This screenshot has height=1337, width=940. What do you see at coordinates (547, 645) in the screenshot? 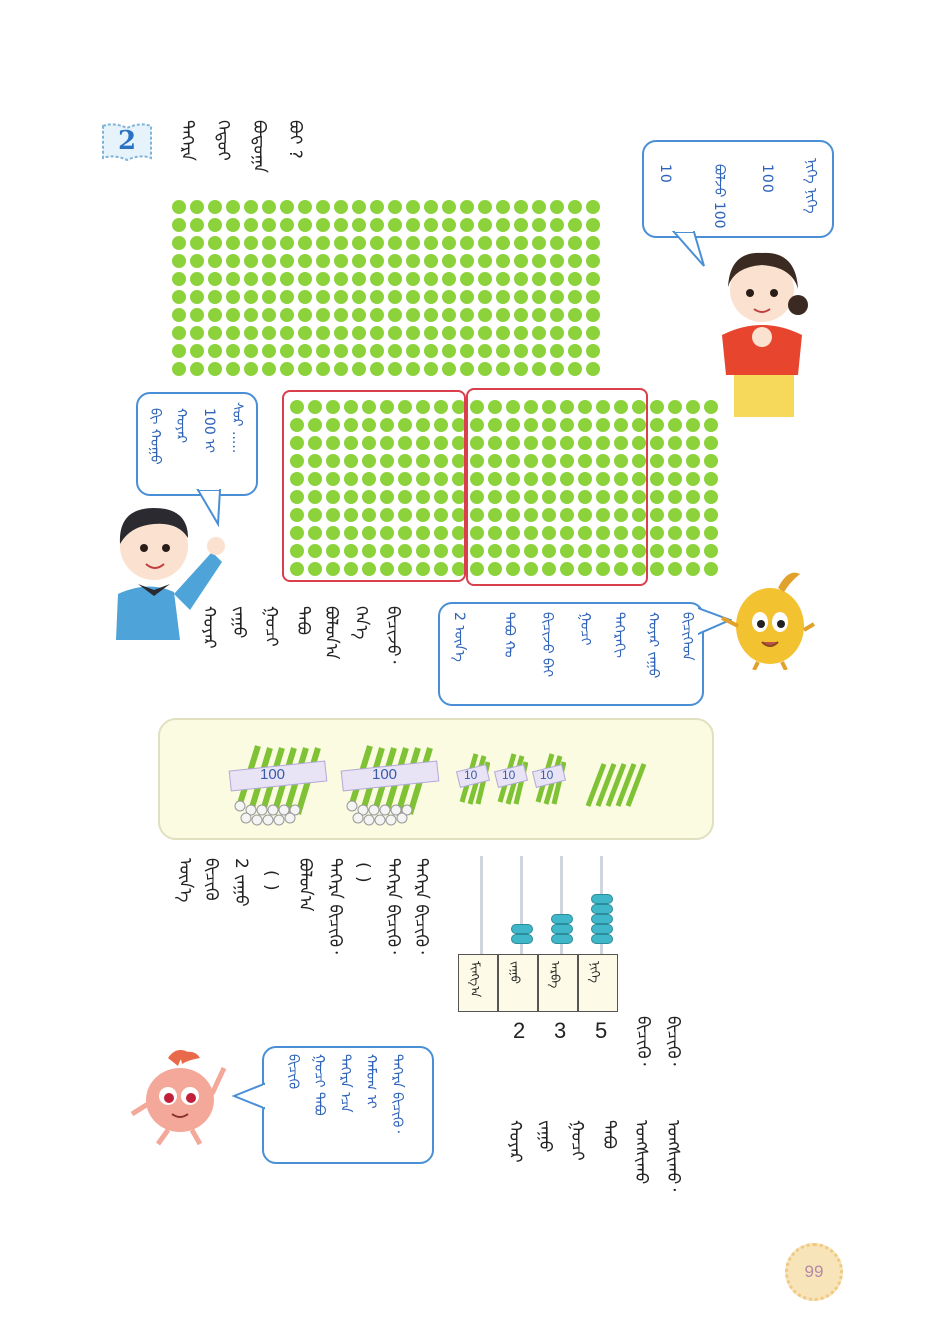
I see `bubble-line: ᠪᠢᠴᠢᠵᠦ ᠪᠠᠢ` at bounding box center [547, 645].